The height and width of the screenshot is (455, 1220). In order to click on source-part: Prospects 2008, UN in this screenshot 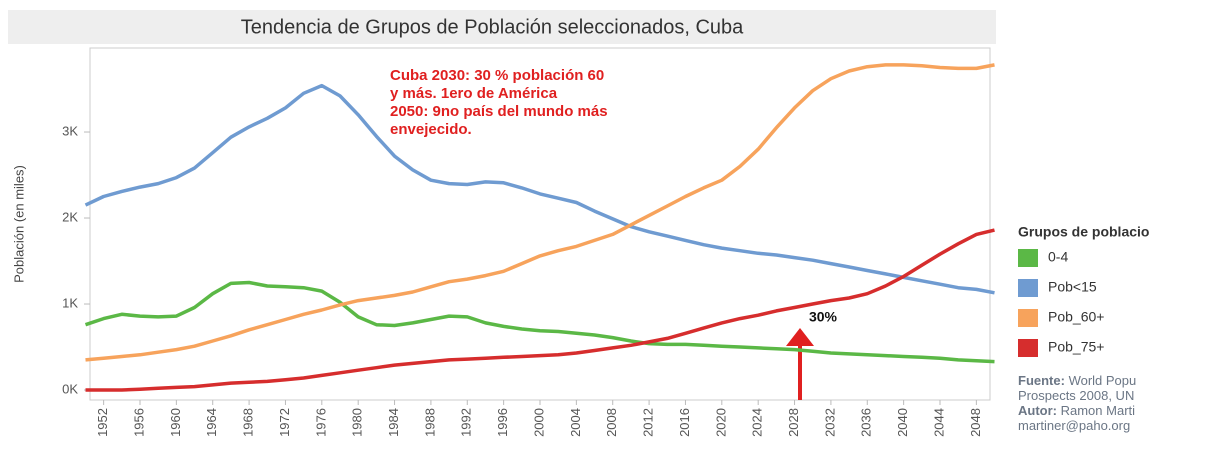, I will do `click(1076, 395)`.